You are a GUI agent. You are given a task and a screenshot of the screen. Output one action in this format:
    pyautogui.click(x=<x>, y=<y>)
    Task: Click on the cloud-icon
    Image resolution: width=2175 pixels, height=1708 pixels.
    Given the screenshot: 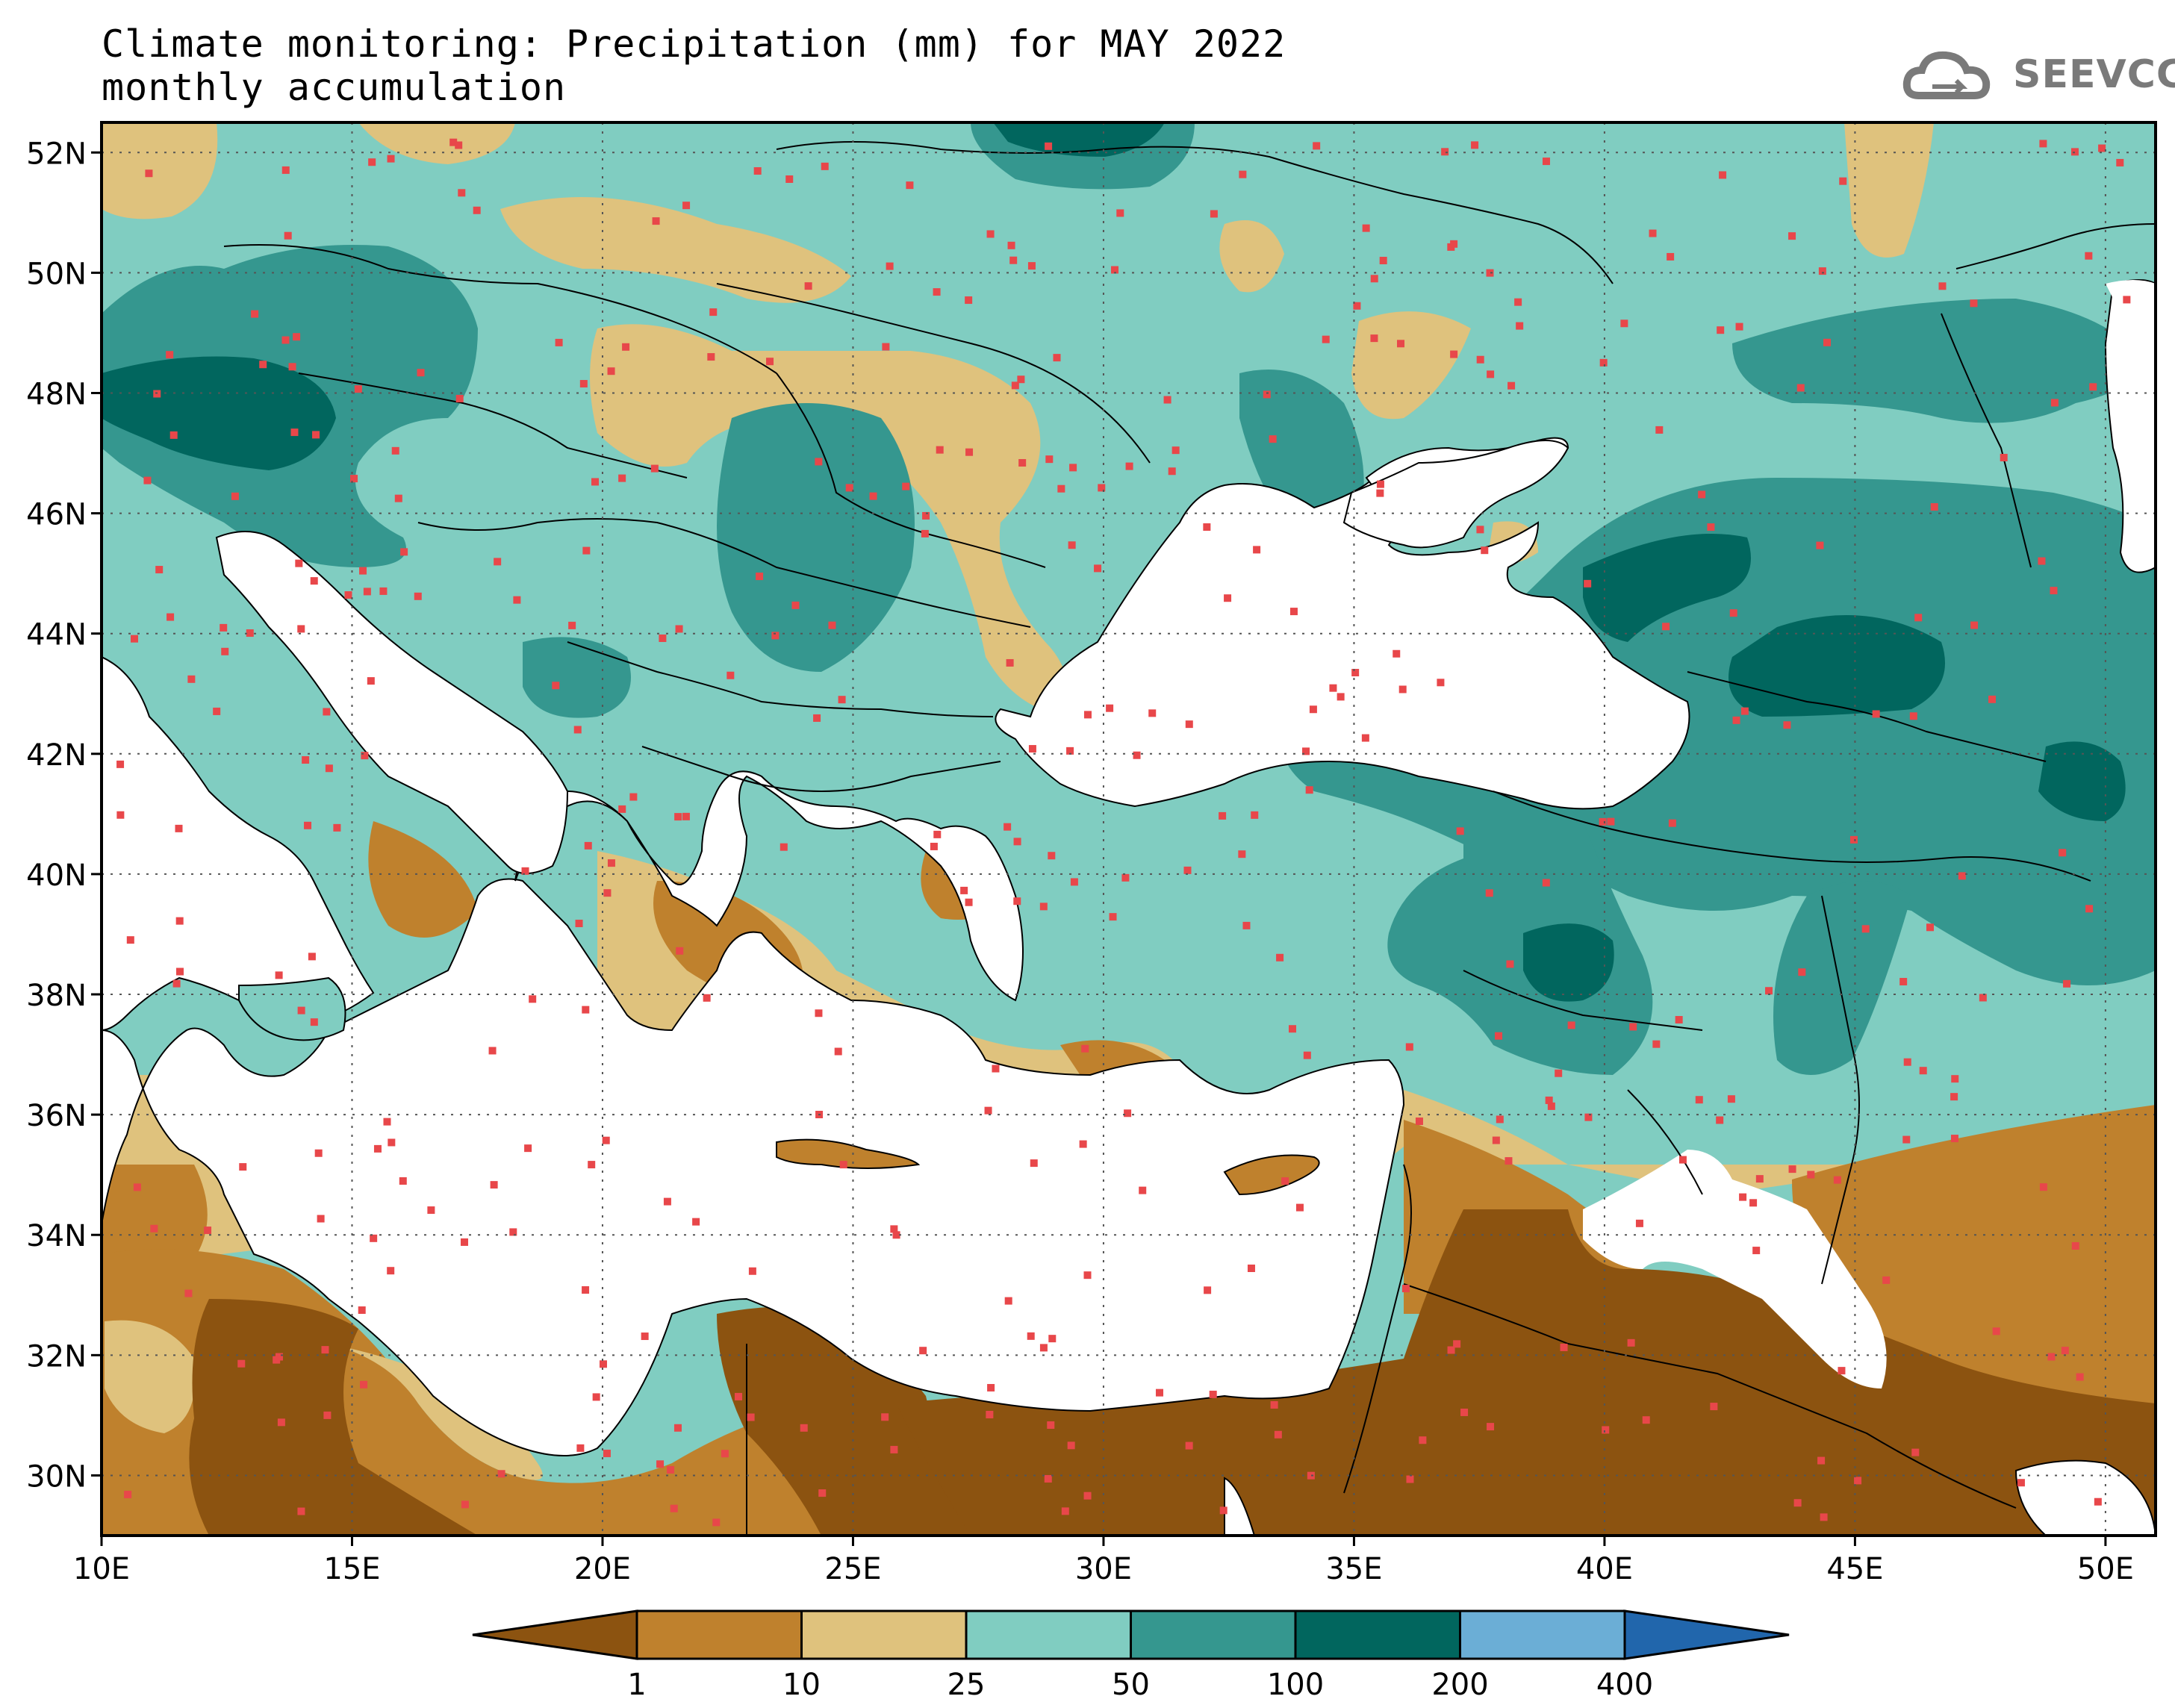 What is the action you would take?
    pyautogui.click(x=1946, y=75)
    